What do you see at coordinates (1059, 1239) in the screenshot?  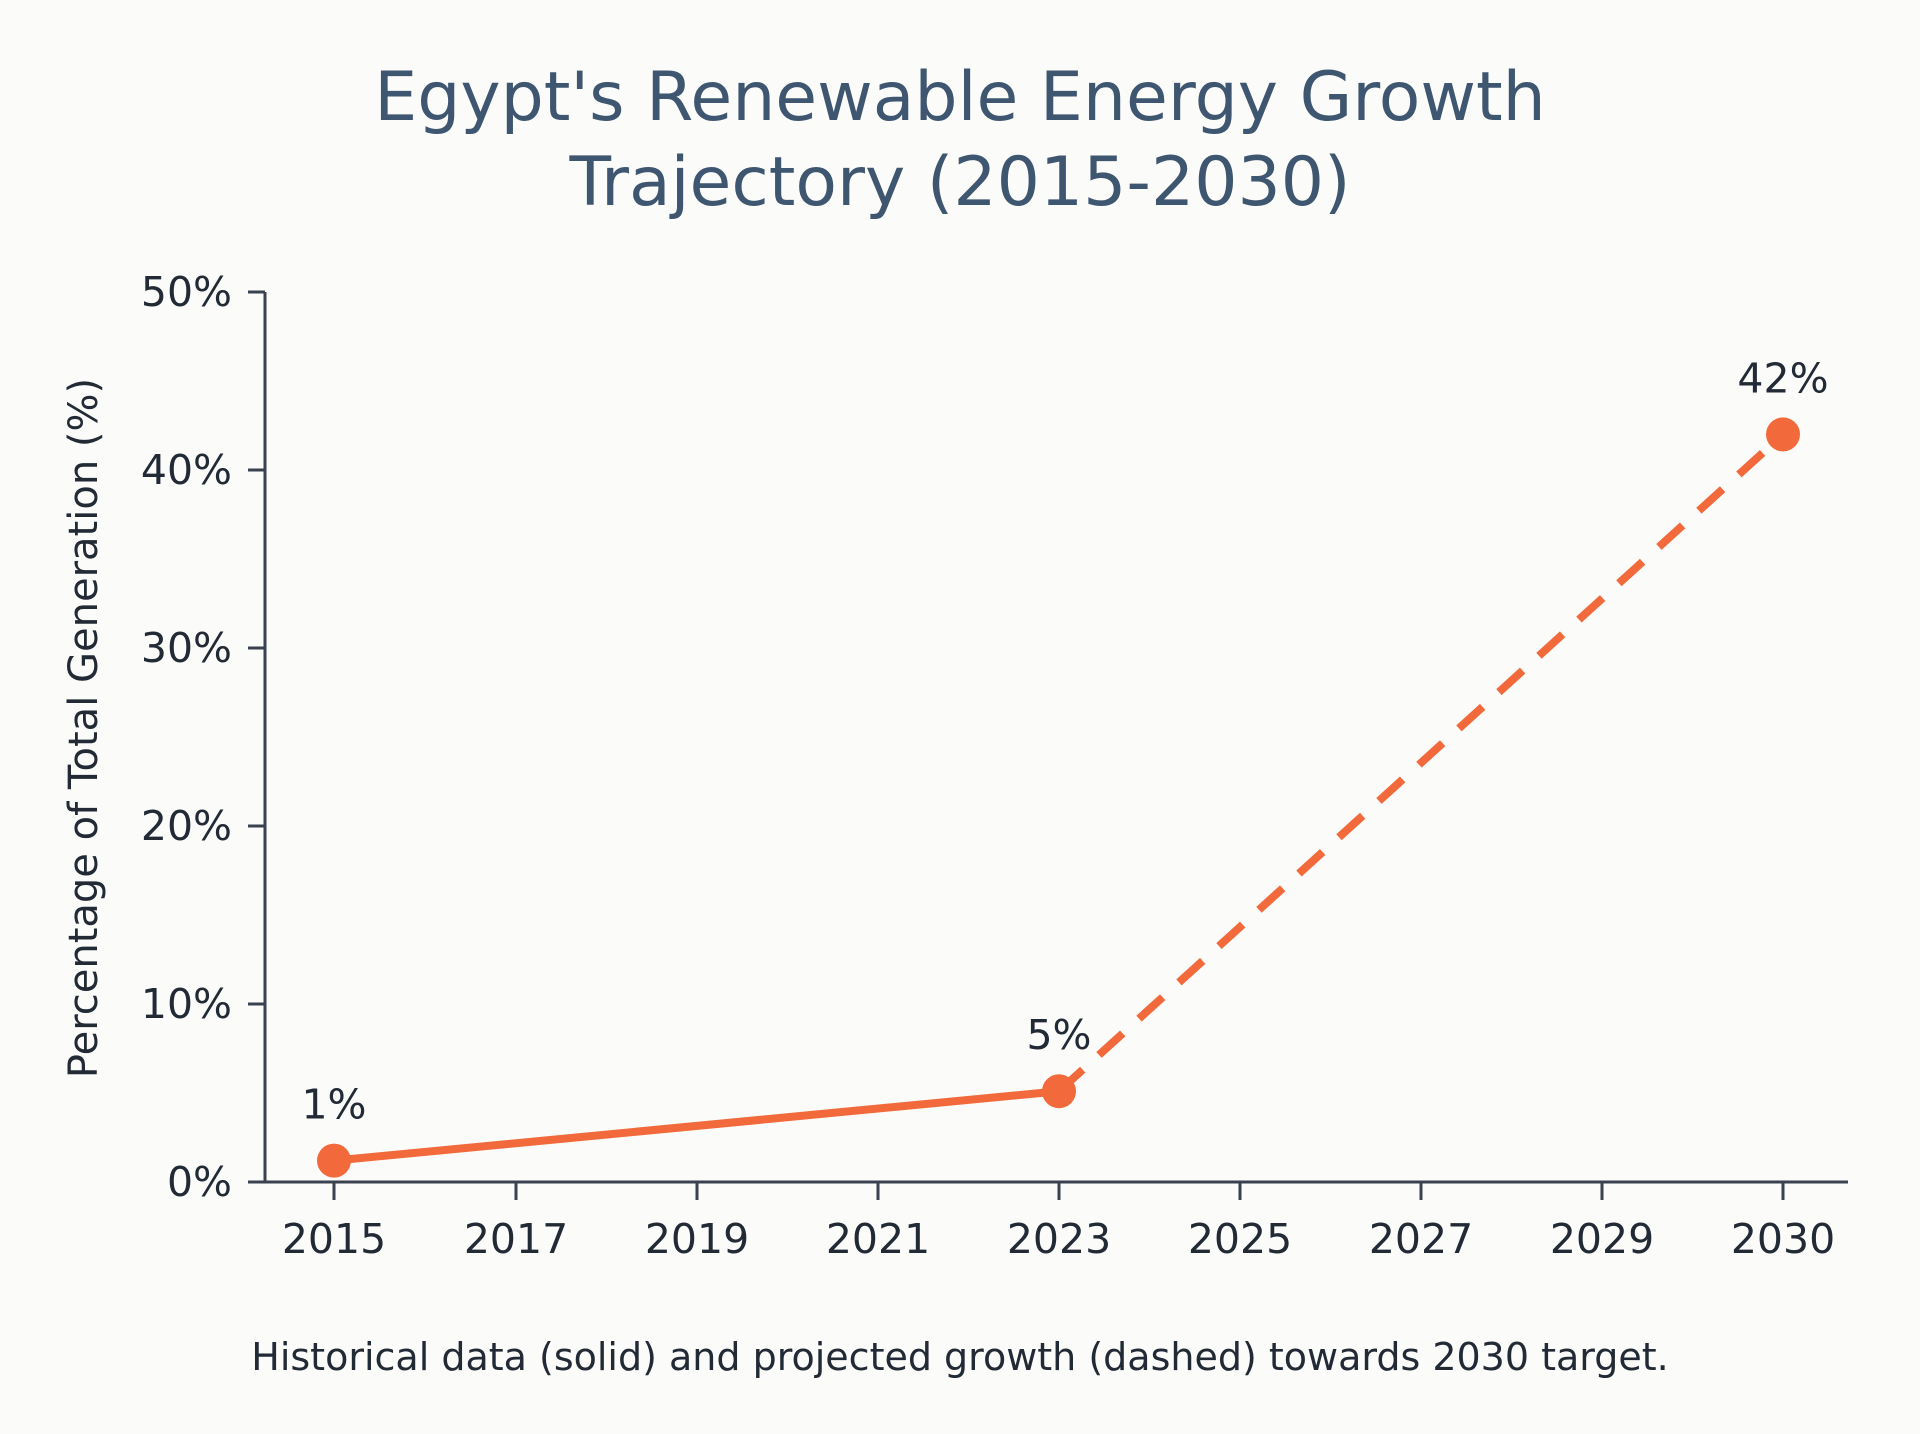 I see `x-tick-label: 2023` at bounding box center [1059, 1239].